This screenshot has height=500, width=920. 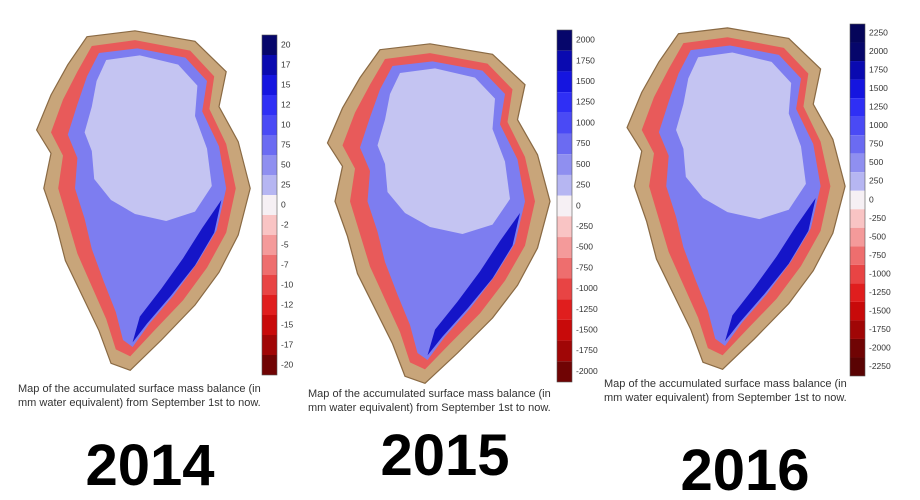 I want to click on year-label: 2016, so click(x=744, y=469).